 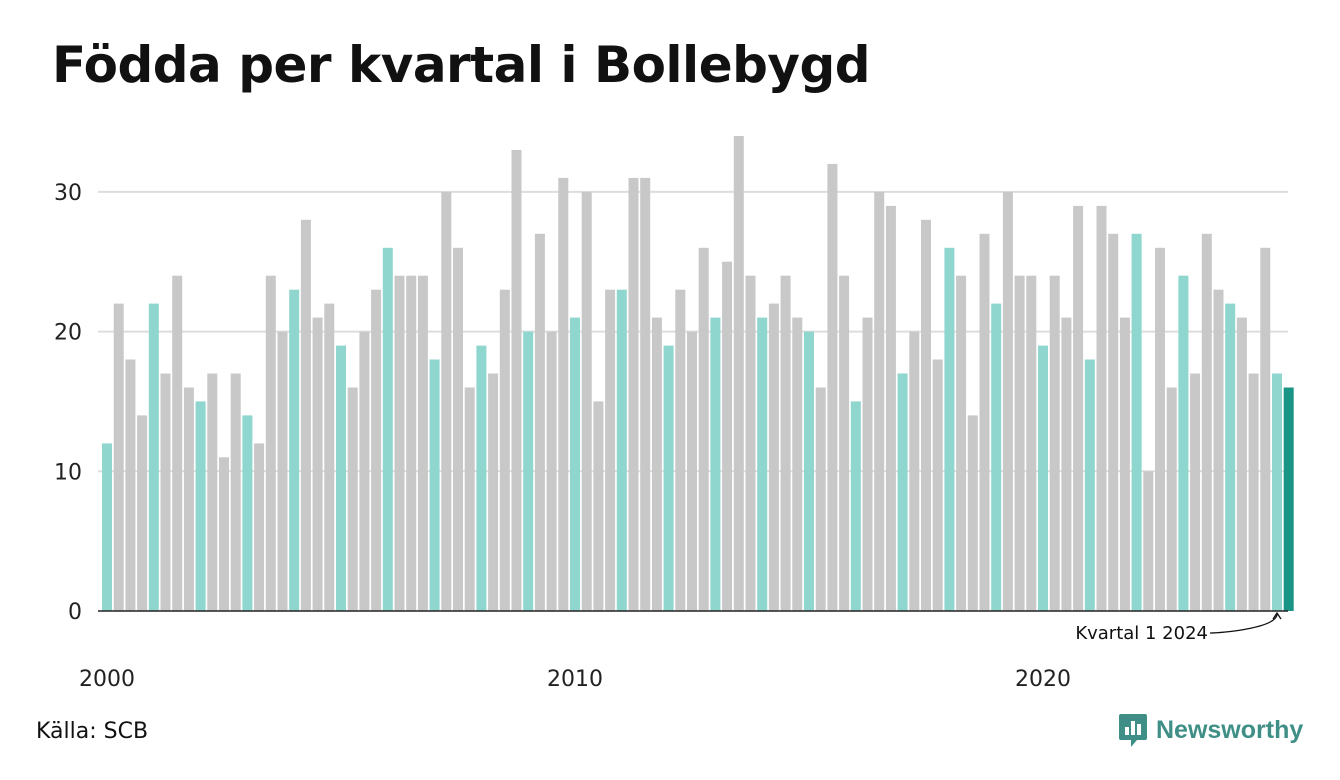 What do you see at coordinates (68, 193) in the screenshot?
I see `y-tick-label: 30` at bounding box center [68, 193].